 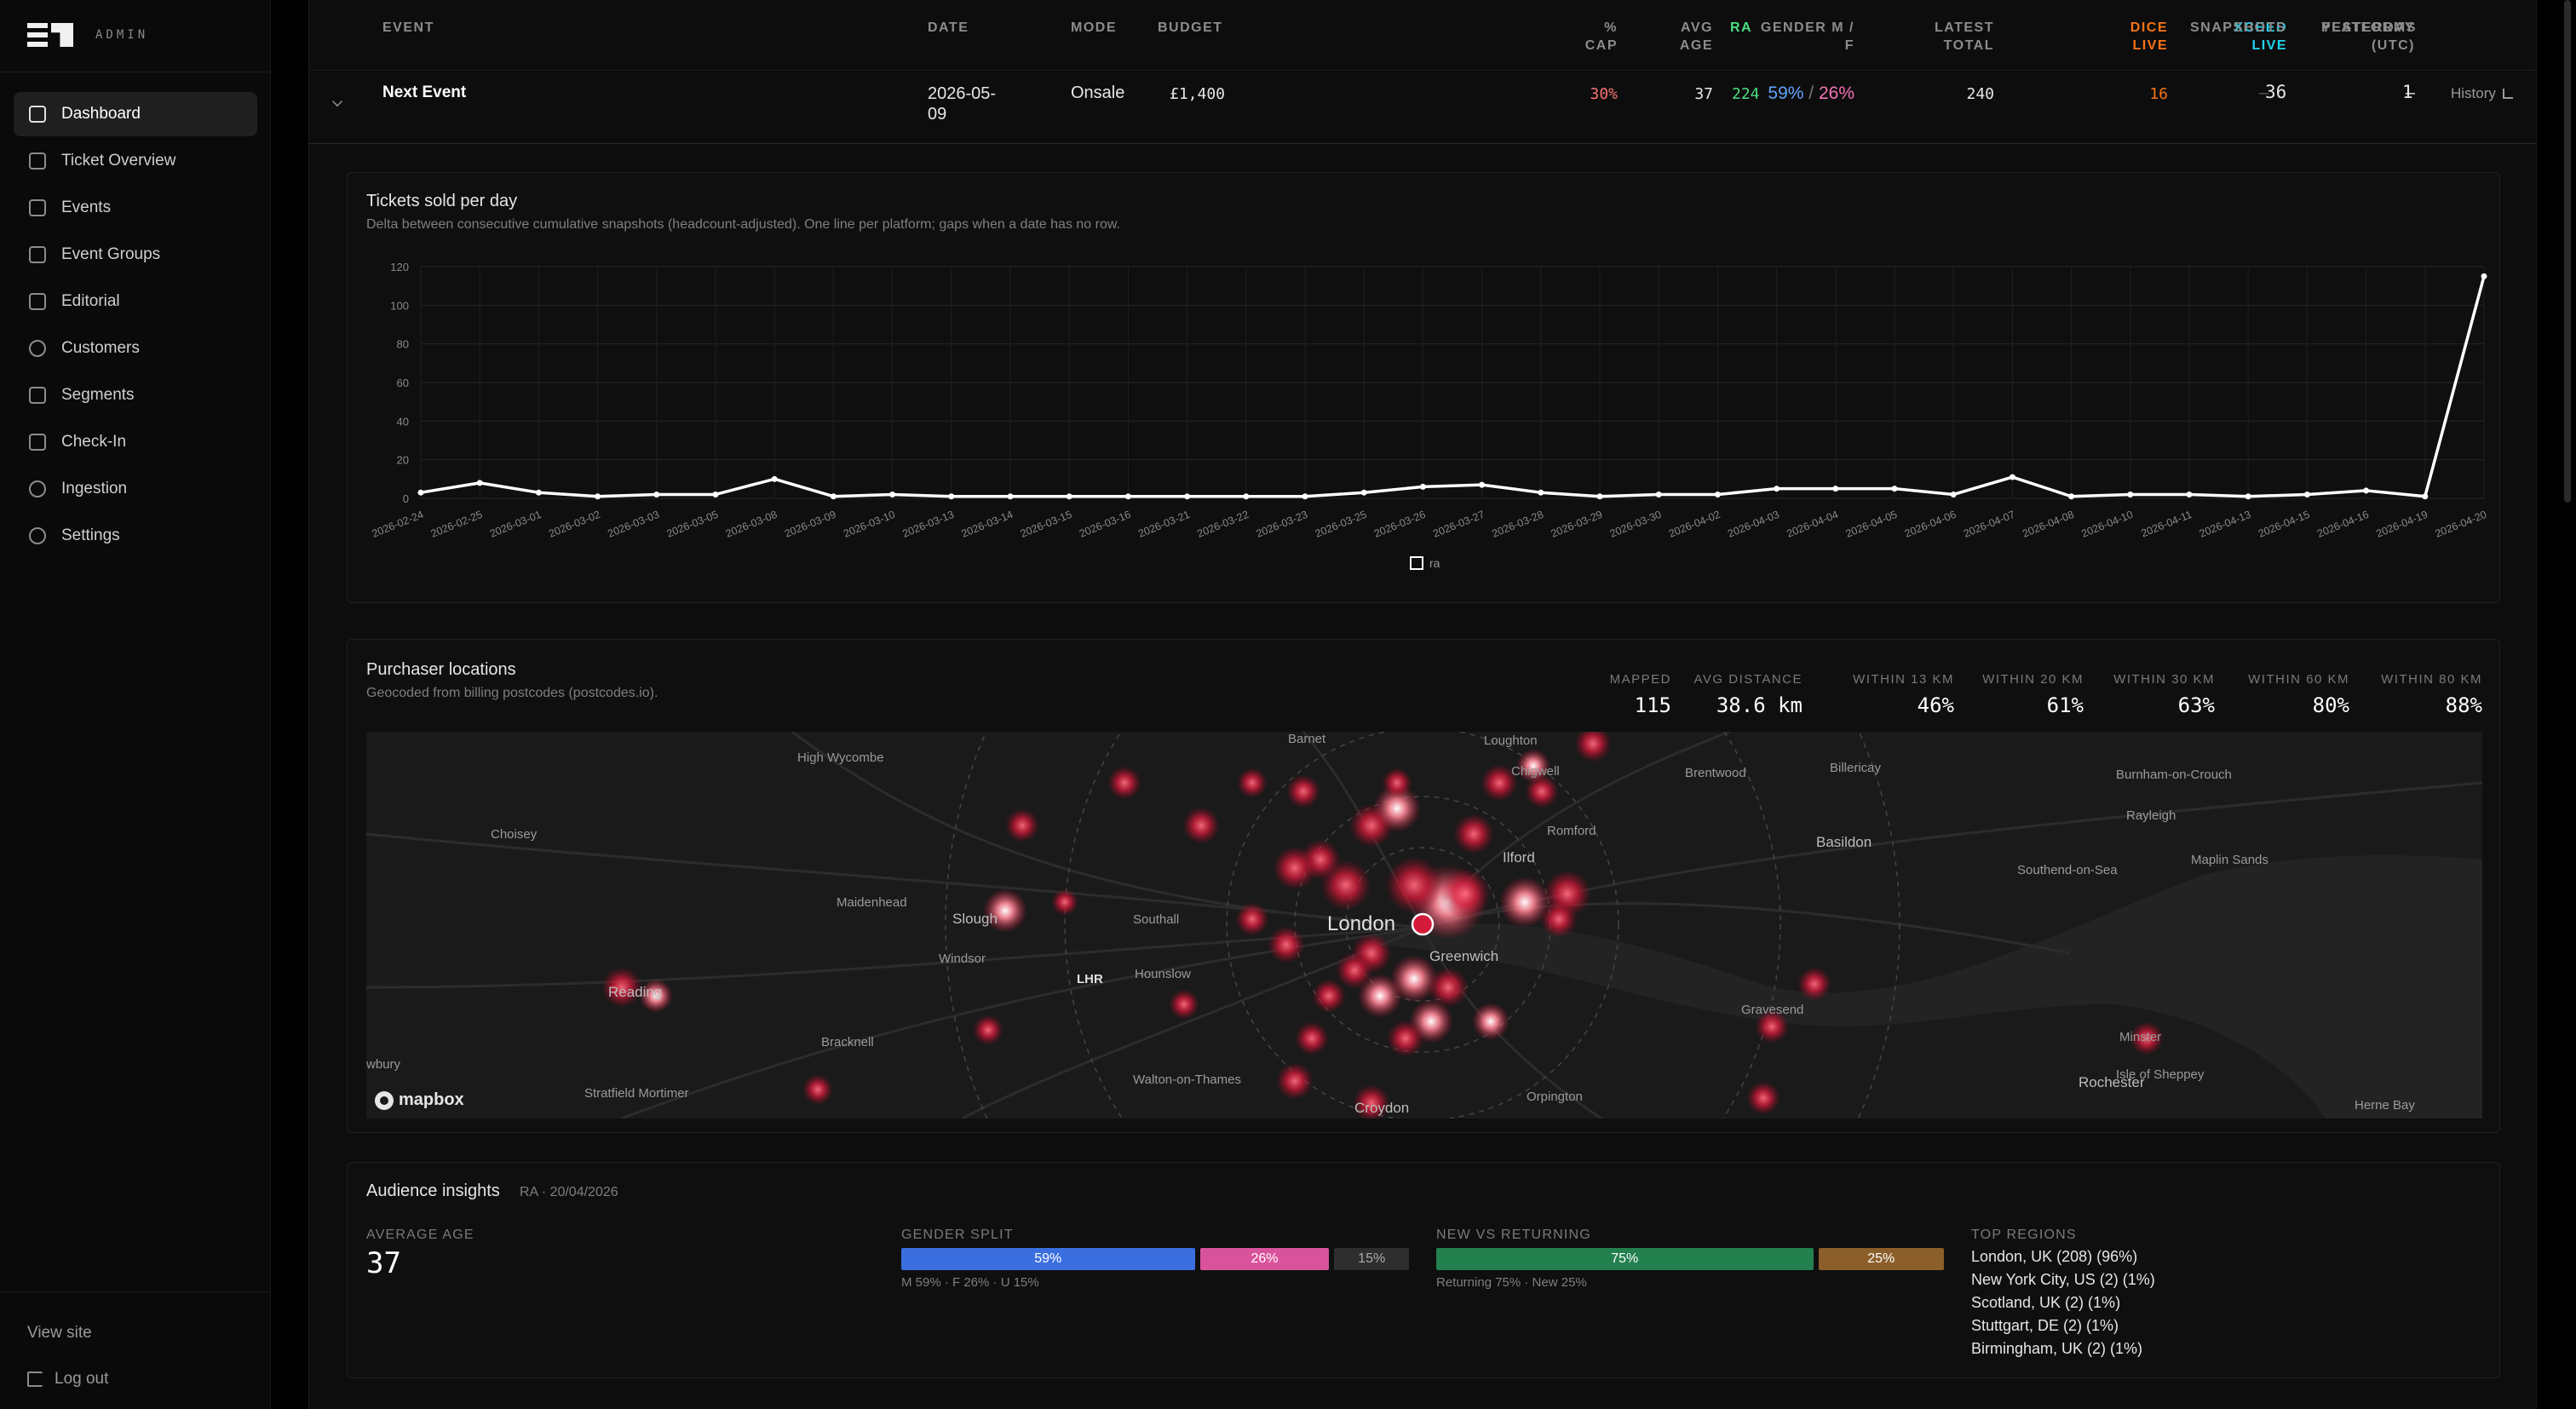 What do you see at coordinates (1753, 524) in the screenshot?
I see `x-tick-label: 2026-04-03` at bounding box center [1753, 524].